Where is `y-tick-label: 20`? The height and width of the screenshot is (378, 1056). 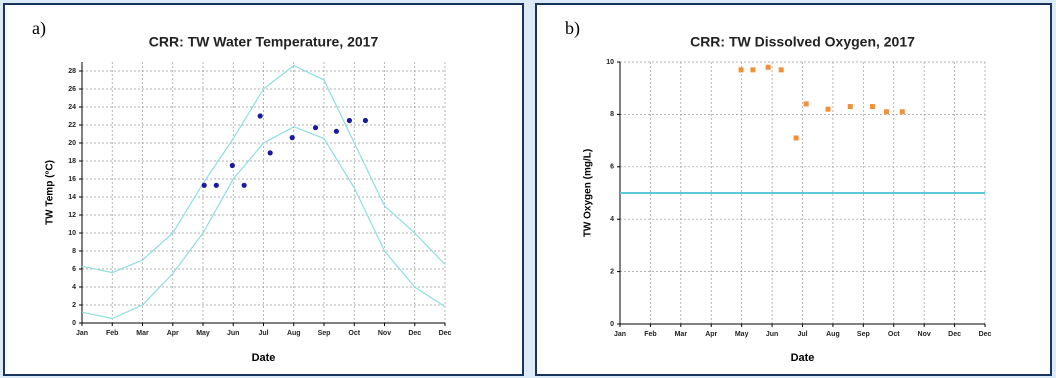 y-tick-label: 20 is located at coordinates (72, 143).